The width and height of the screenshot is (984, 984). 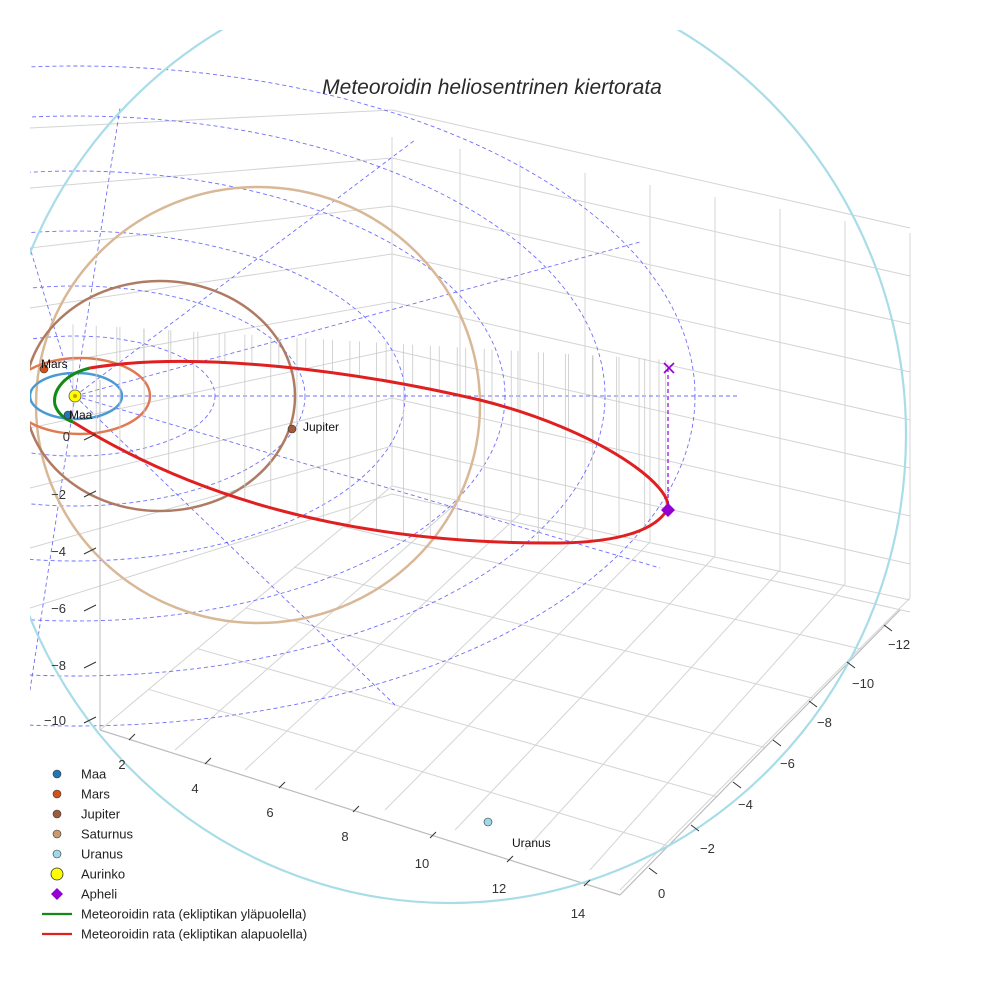 What do you see at coordinates (87, 854) in the screenshot?
I see `legend-item: Uranus` at bounding box center [87, 854].